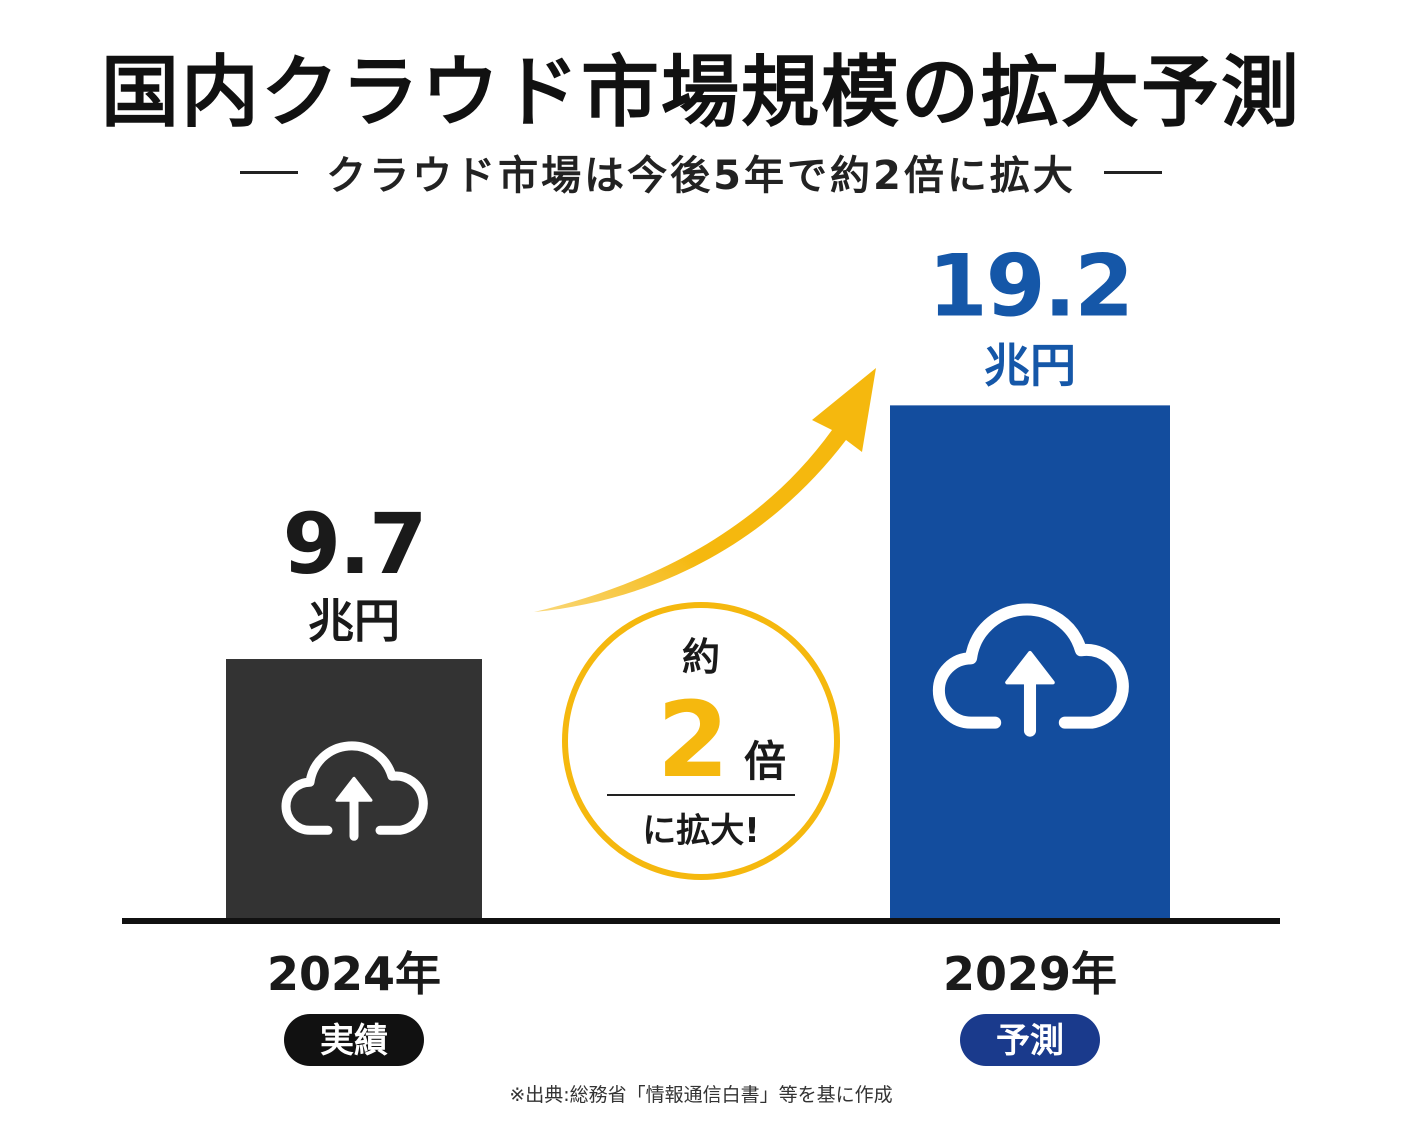 The image size is (1402, 1122). I want to click on unit-label-0: 兆円, so click(354, 621).